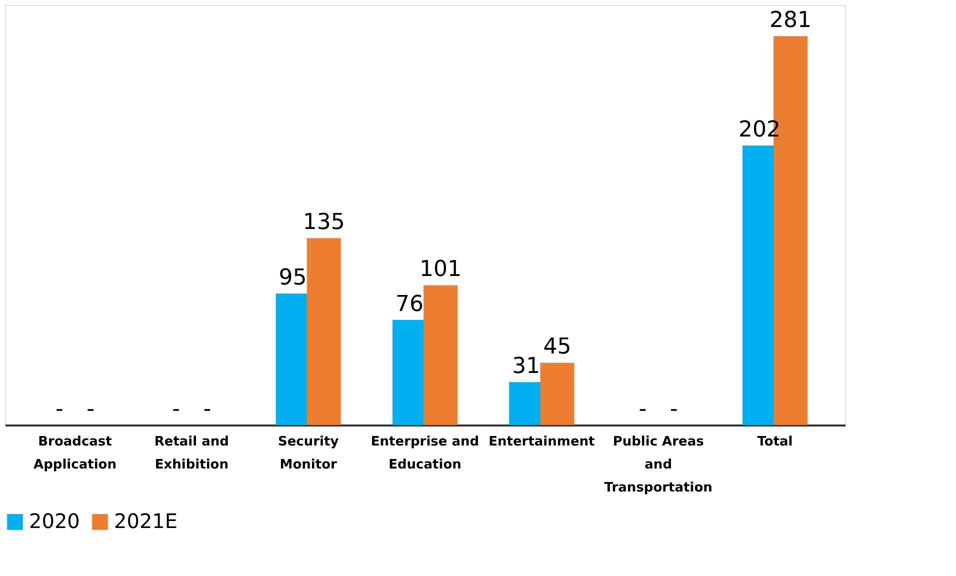 This screenshot has width=956, height=576. Describe the element at coordinates (146, 521) in the screenshot. I see `legend-label: 2021E` at that location.